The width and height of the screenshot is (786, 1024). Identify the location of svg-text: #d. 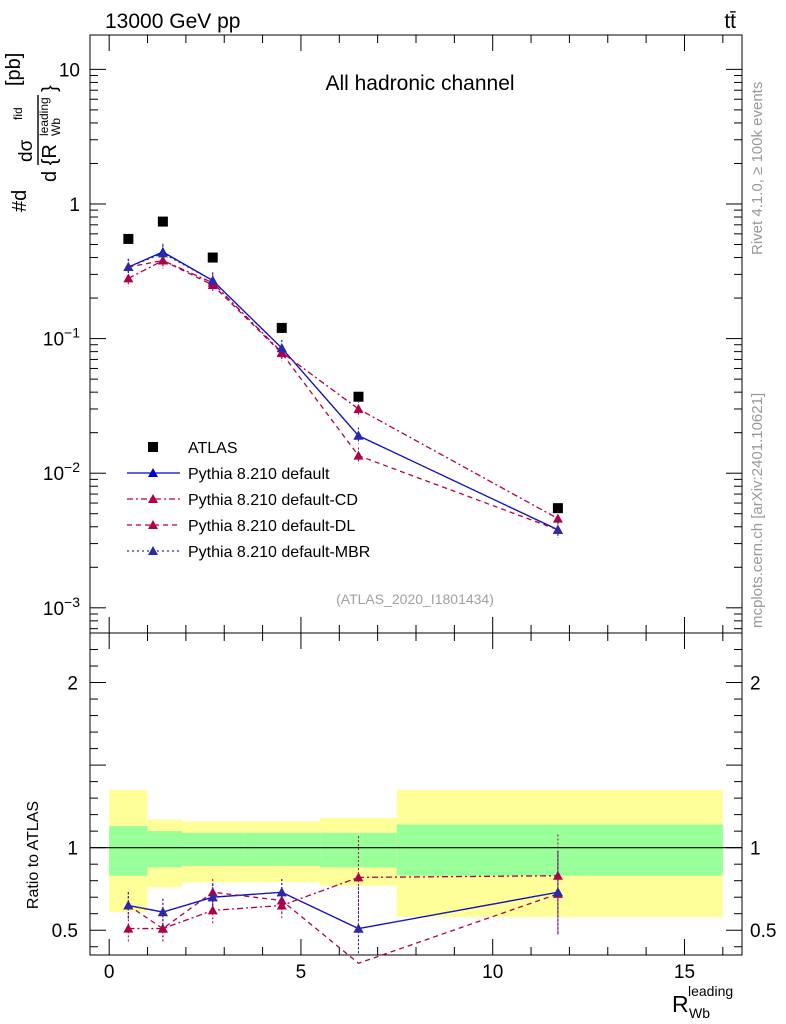
(20, 201).